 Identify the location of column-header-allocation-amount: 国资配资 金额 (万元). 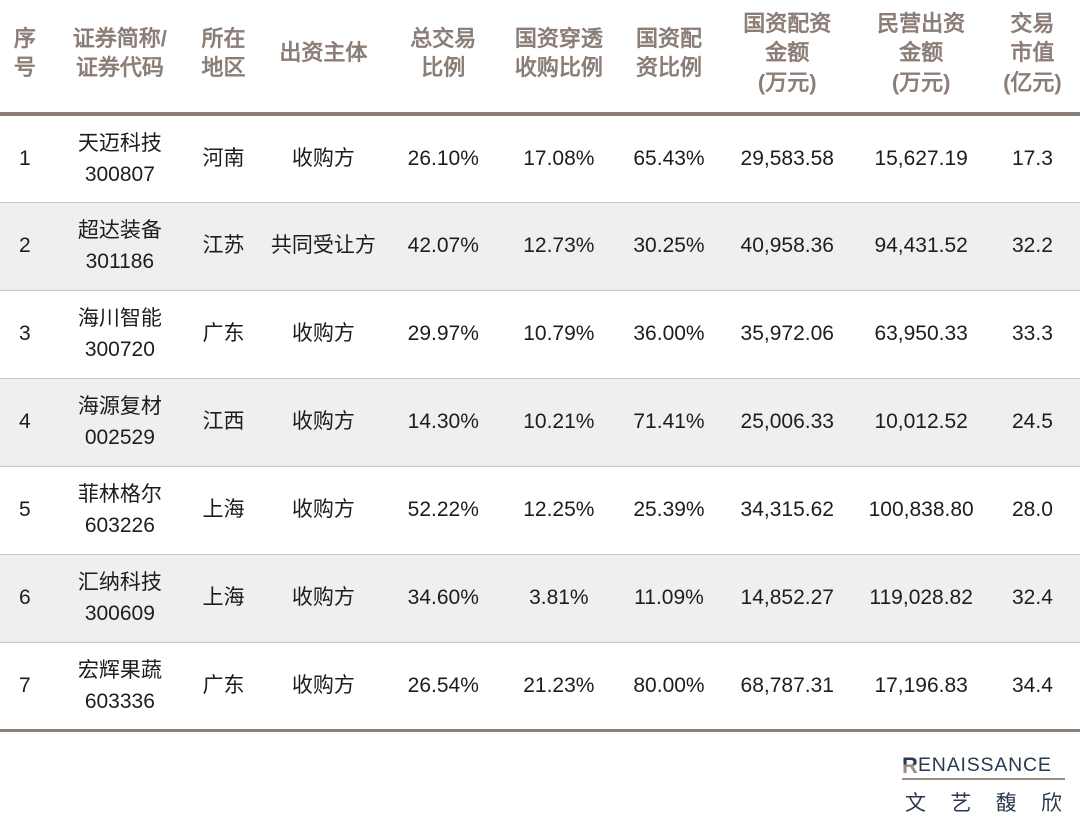
(787, 58).